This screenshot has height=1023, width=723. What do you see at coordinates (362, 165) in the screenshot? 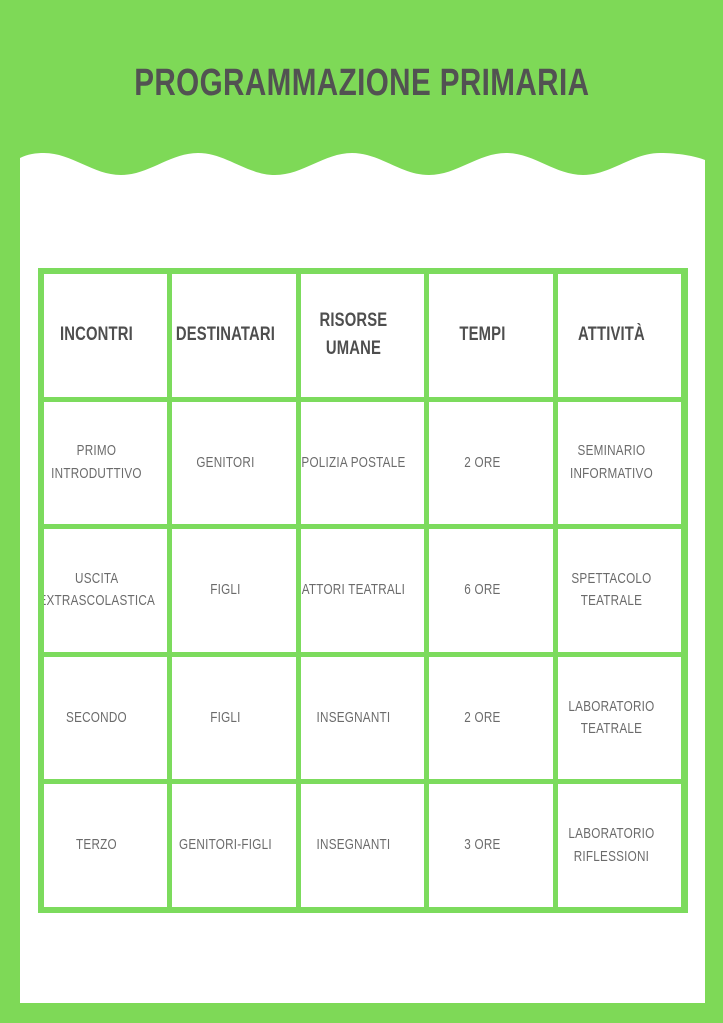
I see `wavy-edge-decoration` at bounding box center [362, 165].